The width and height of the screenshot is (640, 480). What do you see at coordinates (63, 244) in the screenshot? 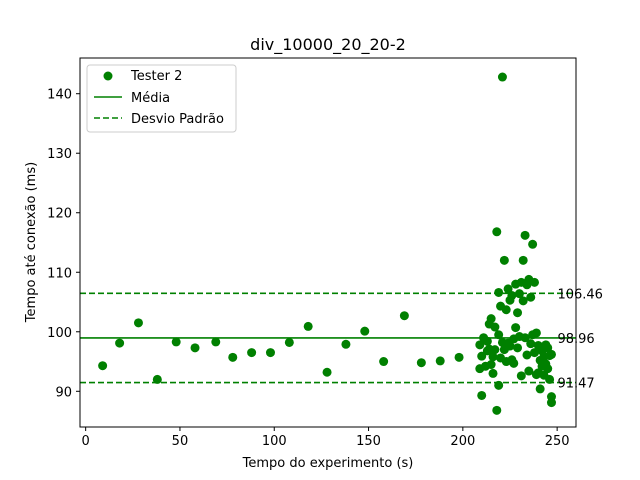
I see `y-axis-ticks: 90 100 110 120 130 140` at bounding box center [63, 244].